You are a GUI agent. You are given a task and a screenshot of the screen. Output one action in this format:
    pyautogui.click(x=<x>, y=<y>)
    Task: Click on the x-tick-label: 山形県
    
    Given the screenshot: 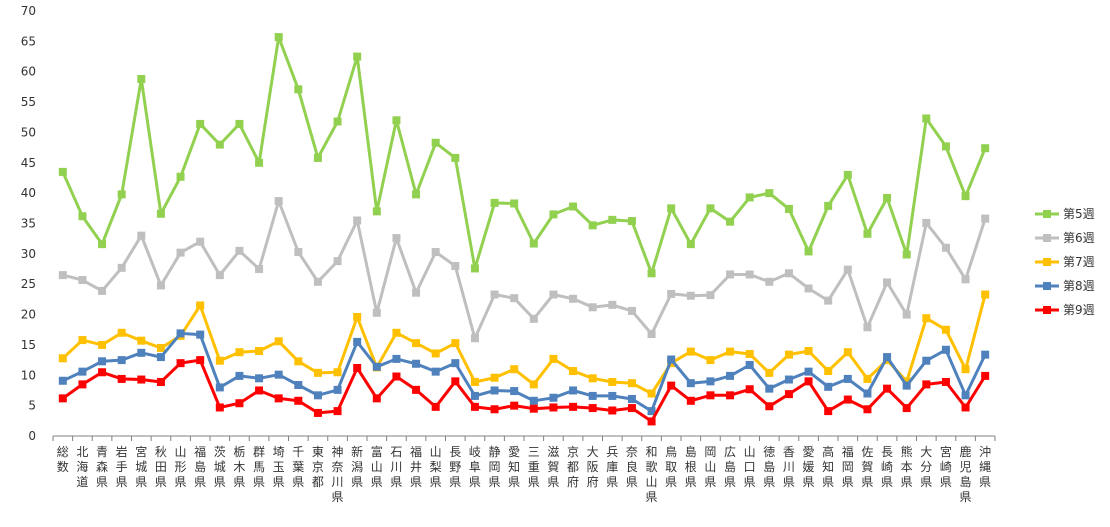 What is the action you would take?
    pyautogui.click(x=181, y=467)
    